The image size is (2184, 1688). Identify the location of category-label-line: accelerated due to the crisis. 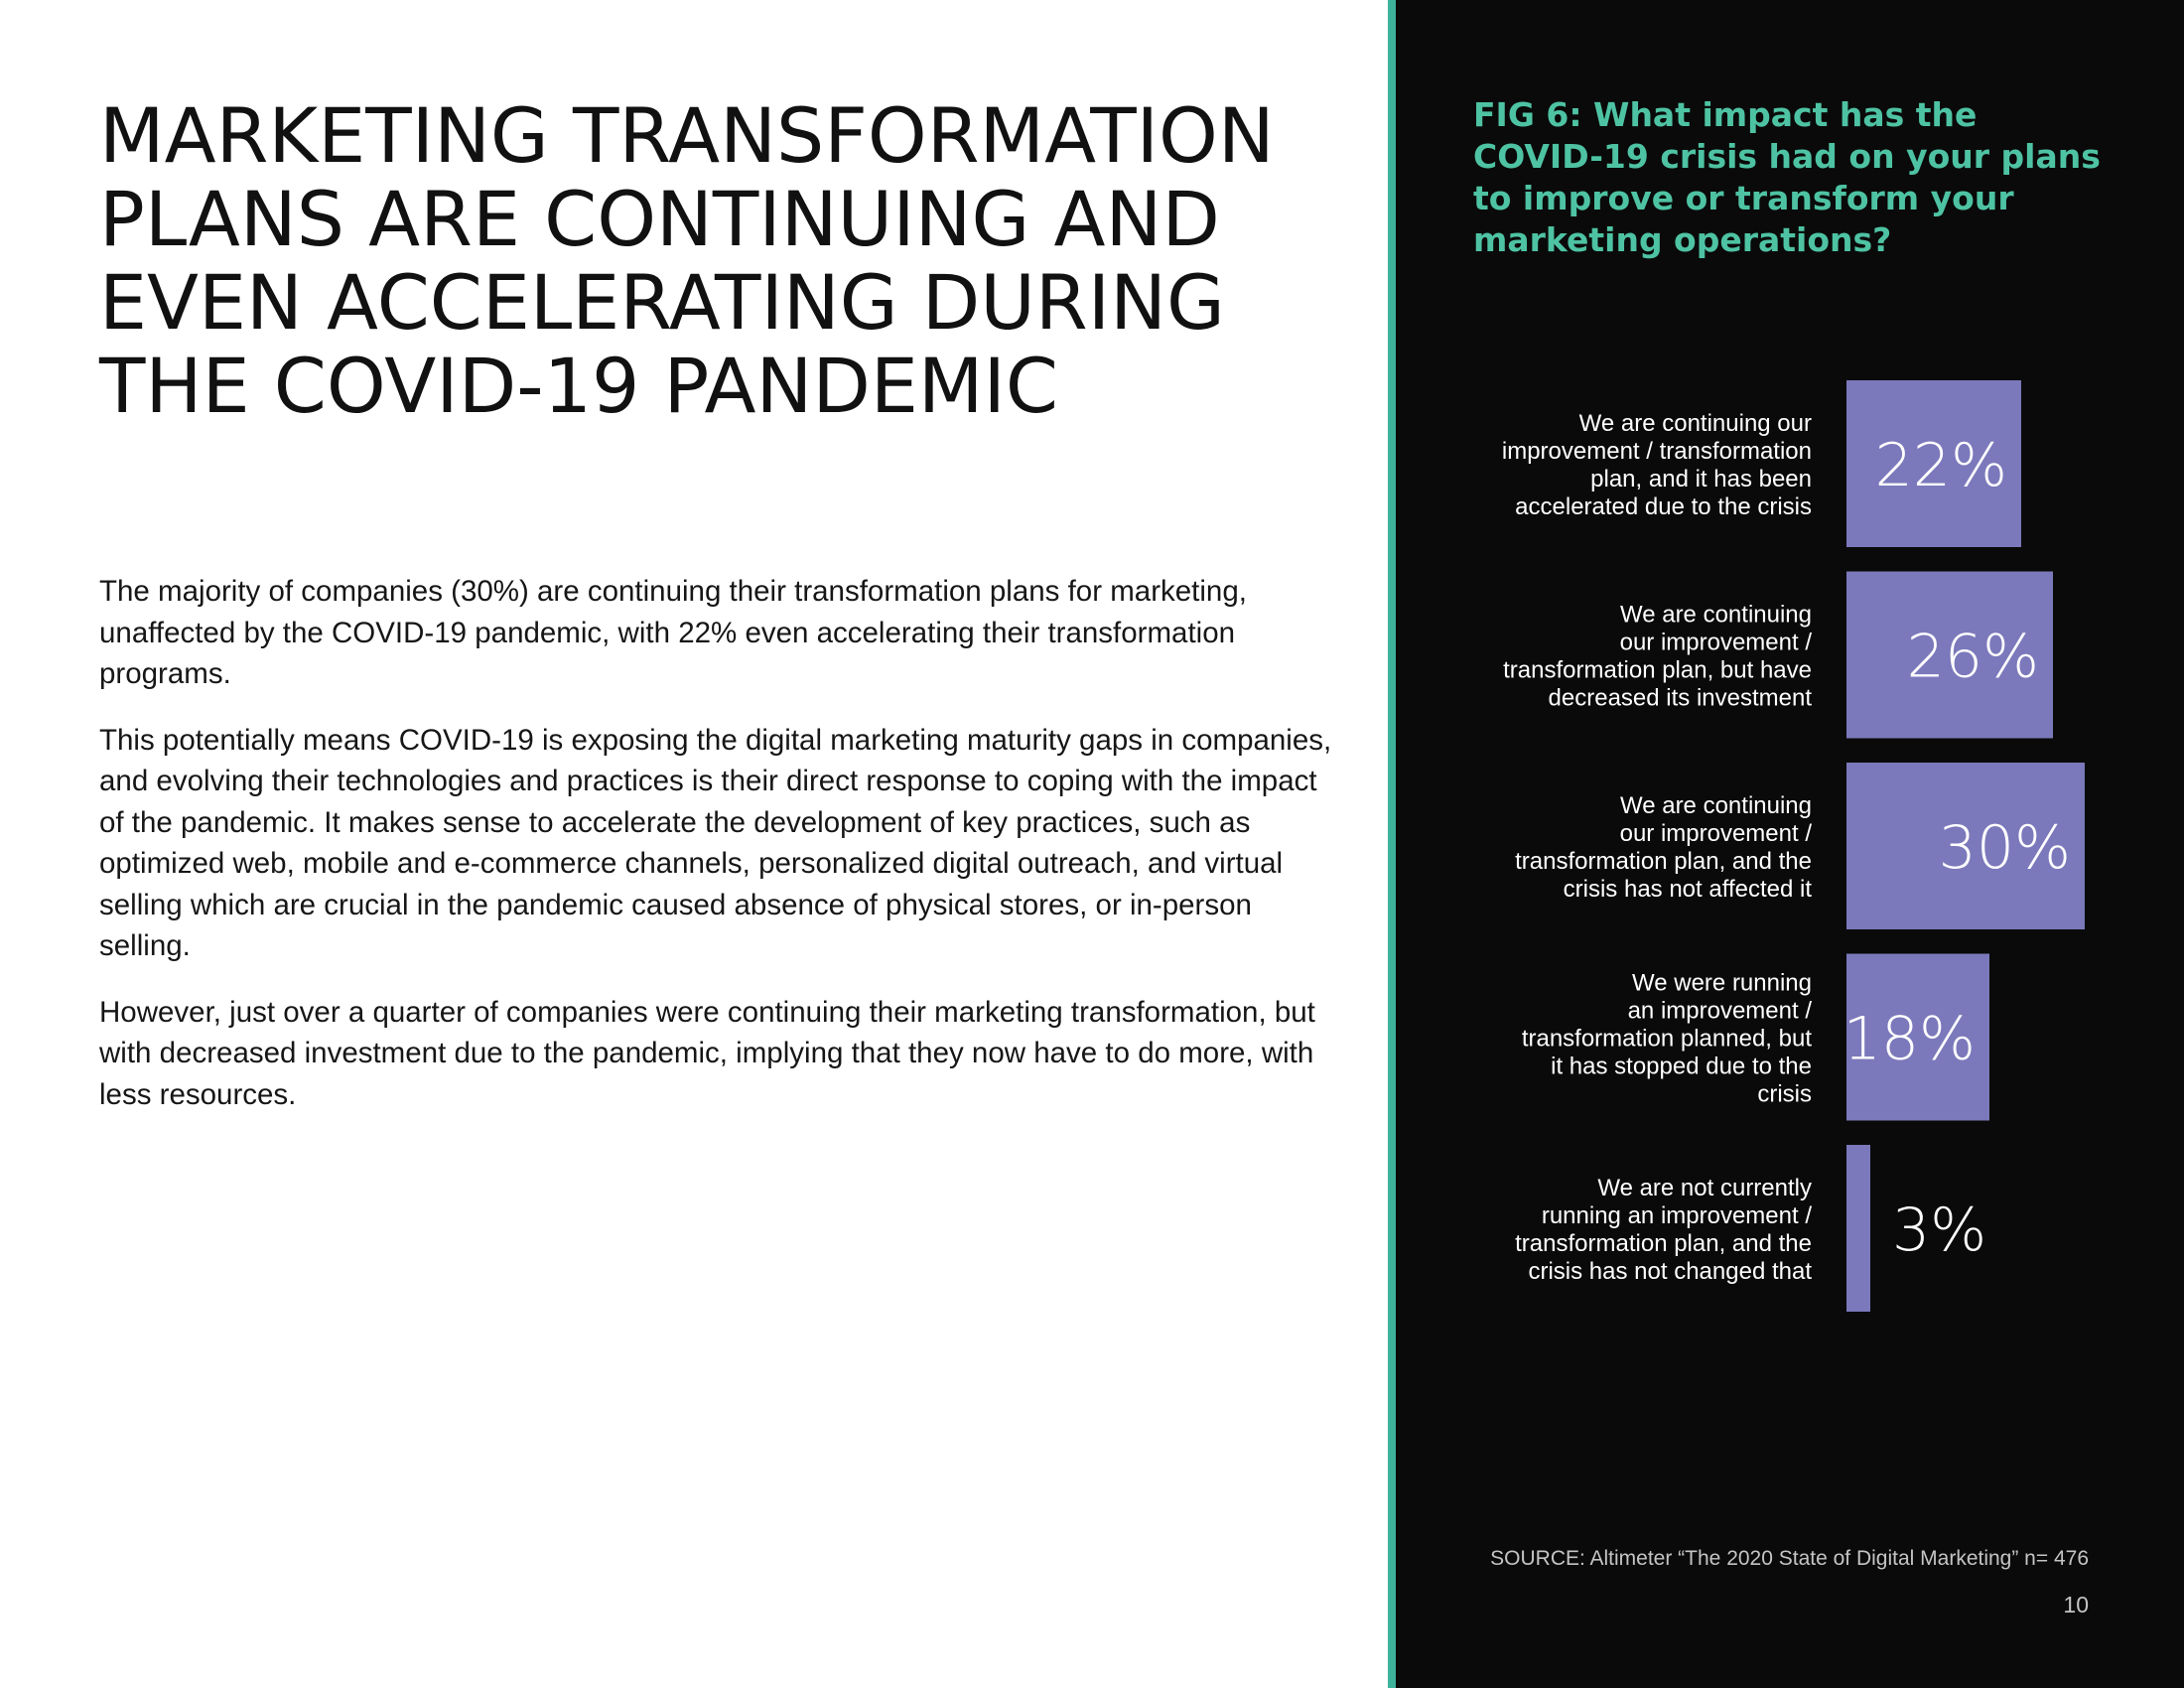
(1663, 506).